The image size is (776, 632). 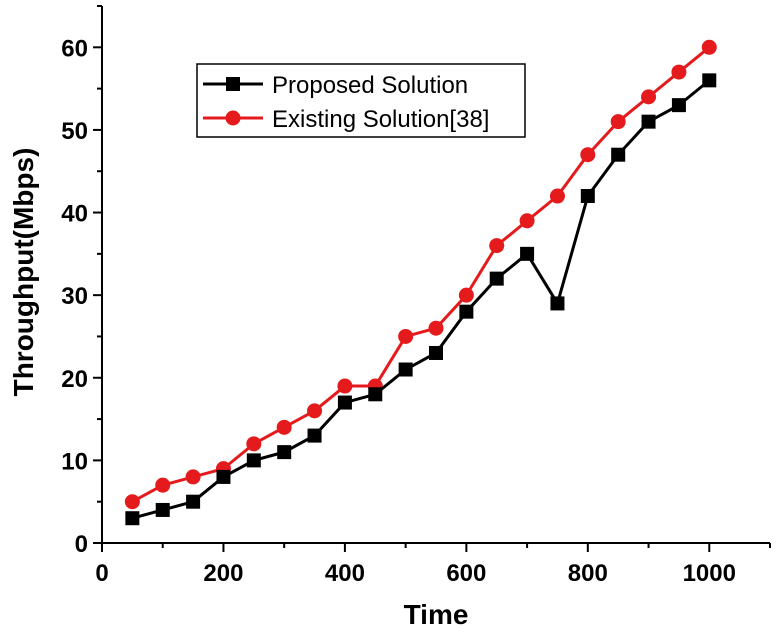 What do you see at coordinates (74, 214) in the screenshot?
I see `y-tick-label: 40` at bounding box center [74, 214].